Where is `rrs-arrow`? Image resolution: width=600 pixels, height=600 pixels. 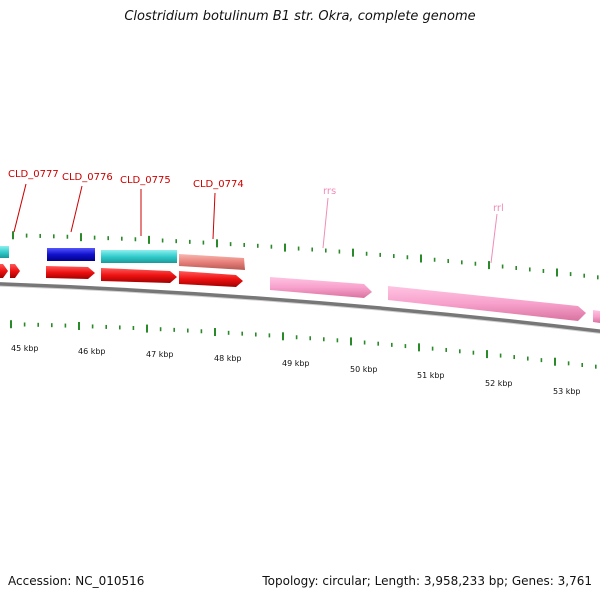
rrs-arrow is located at coordinates (321, 287).